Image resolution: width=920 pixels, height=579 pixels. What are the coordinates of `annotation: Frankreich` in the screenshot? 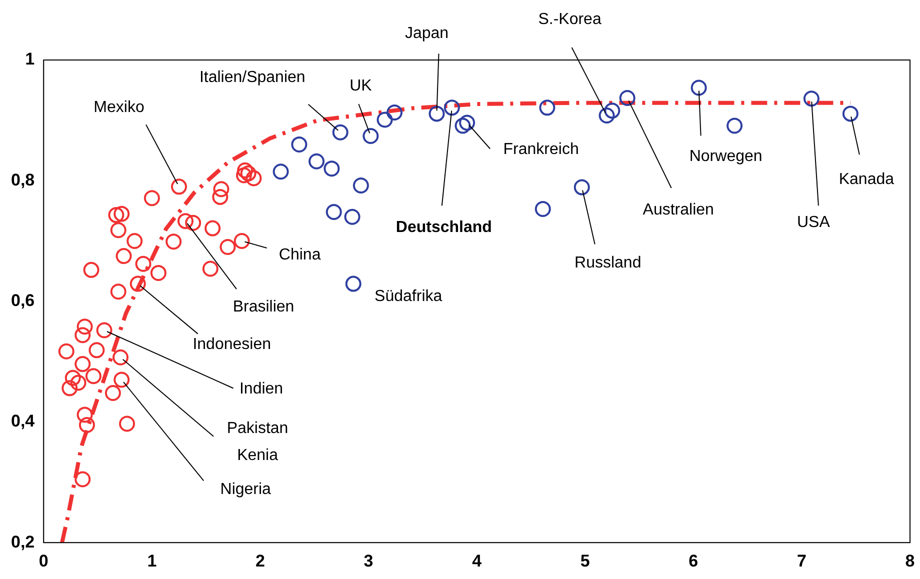 It's located at (541, 149).